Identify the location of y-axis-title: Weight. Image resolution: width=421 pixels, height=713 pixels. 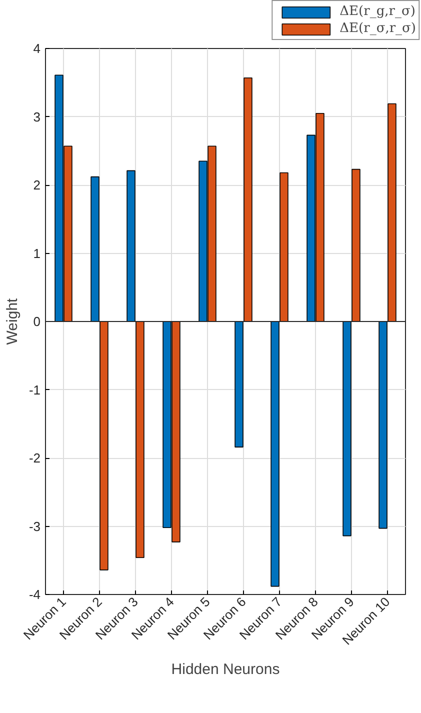
(12, 321).